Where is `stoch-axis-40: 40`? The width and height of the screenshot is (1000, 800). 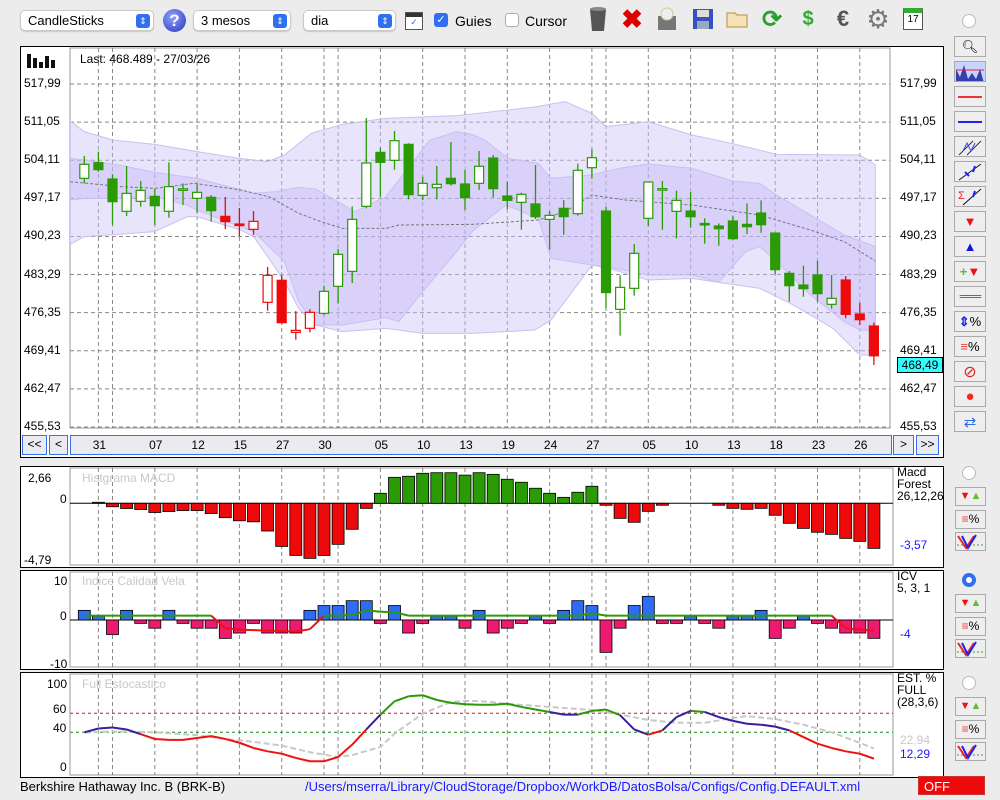 stoch-axis-40: 40 is located at coordinates (60, 728).